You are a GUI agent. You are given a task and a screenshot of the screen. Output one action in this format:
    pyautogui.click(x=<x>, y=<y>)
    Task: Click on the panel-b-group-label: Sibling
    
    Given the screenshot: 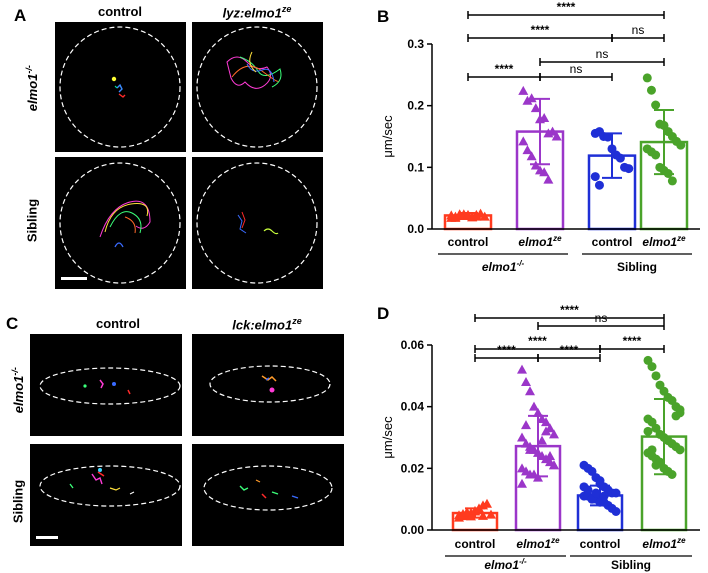 What is the action you would take?
    pyautogui.click(x=637, y=267)
    